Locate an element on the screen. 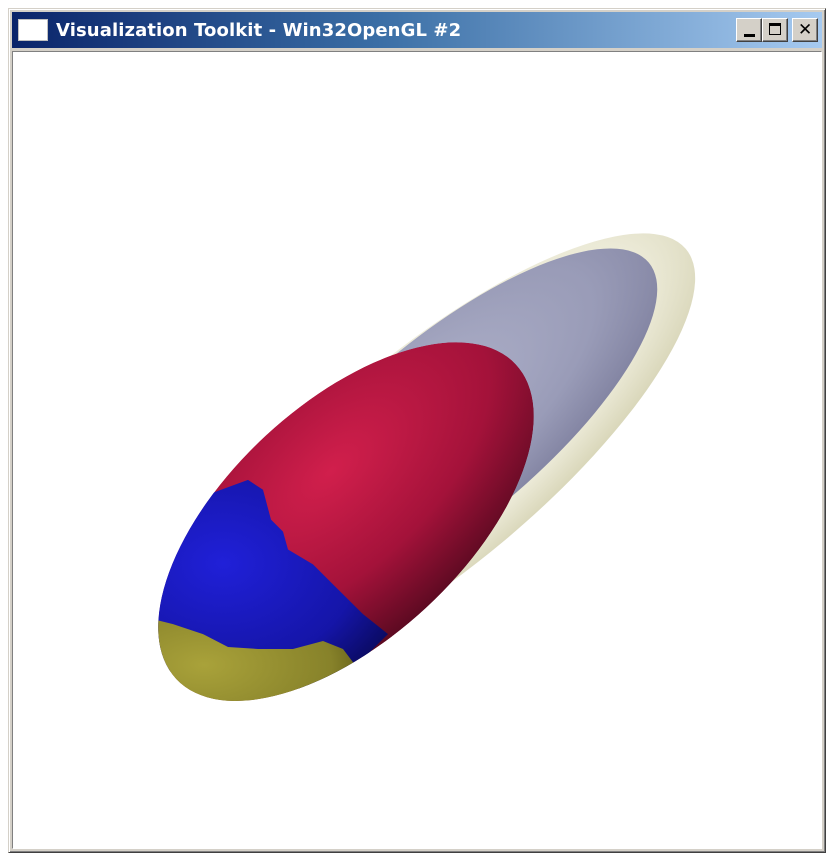 The height and width of the screenshot is (855, 834). window-icon is located at coordinates (33, 30).